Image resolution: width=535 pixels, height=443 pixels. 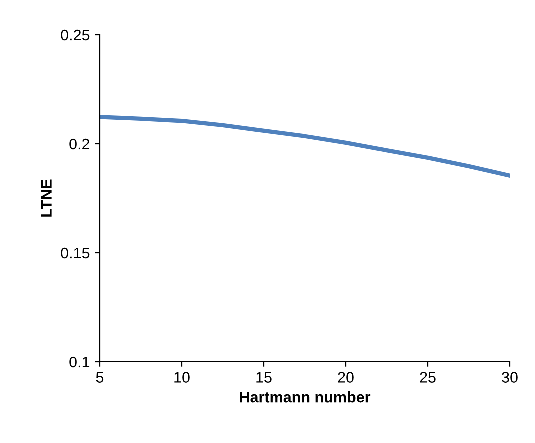 I want to click on x-tick-label: 25, so click(x=428, y=377).